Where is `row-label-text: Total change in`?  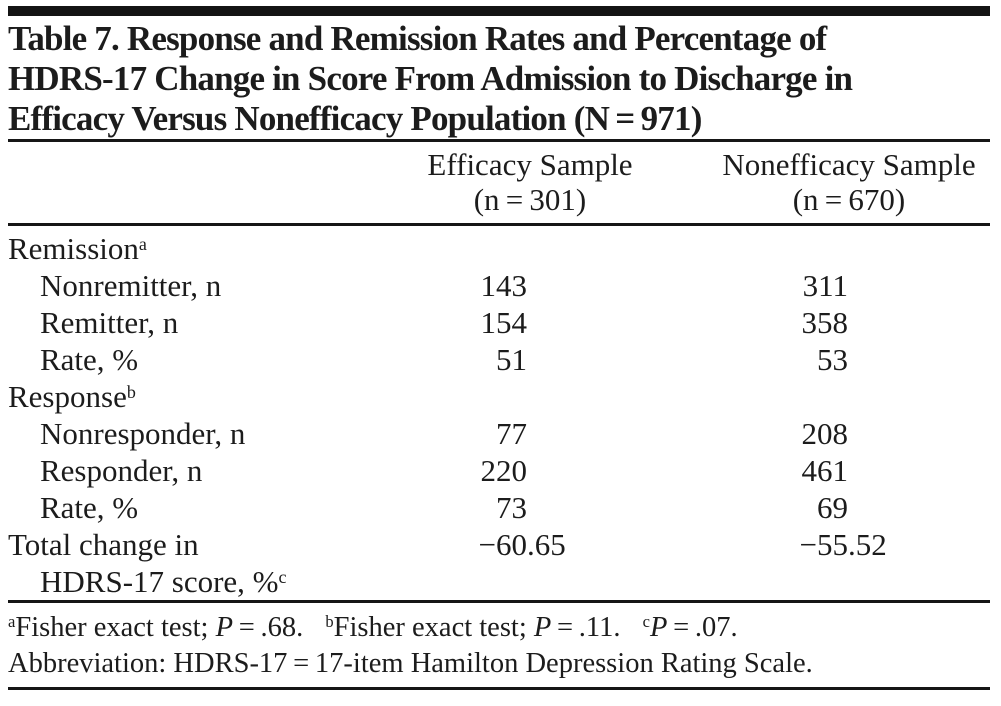 row-label-text: Total change in is located at coordinates (103, 544).